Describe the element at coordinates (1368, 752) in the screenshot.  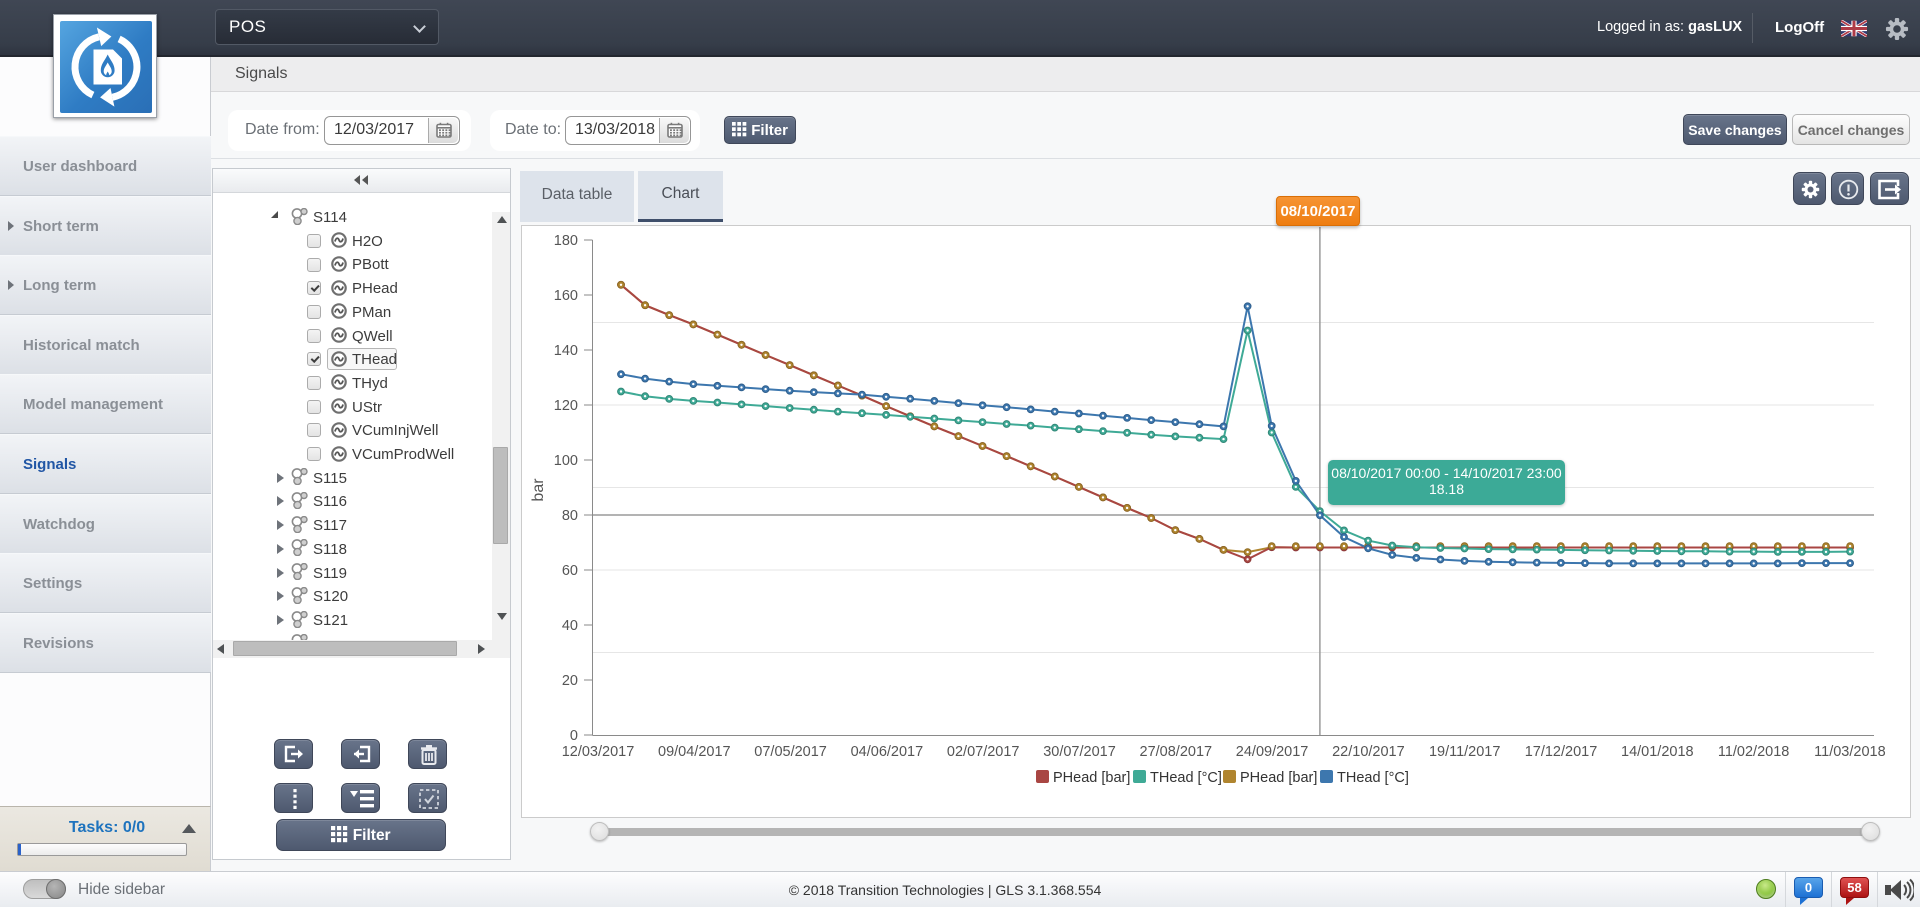
I see `svg-text: 22/10/2017` at that location.